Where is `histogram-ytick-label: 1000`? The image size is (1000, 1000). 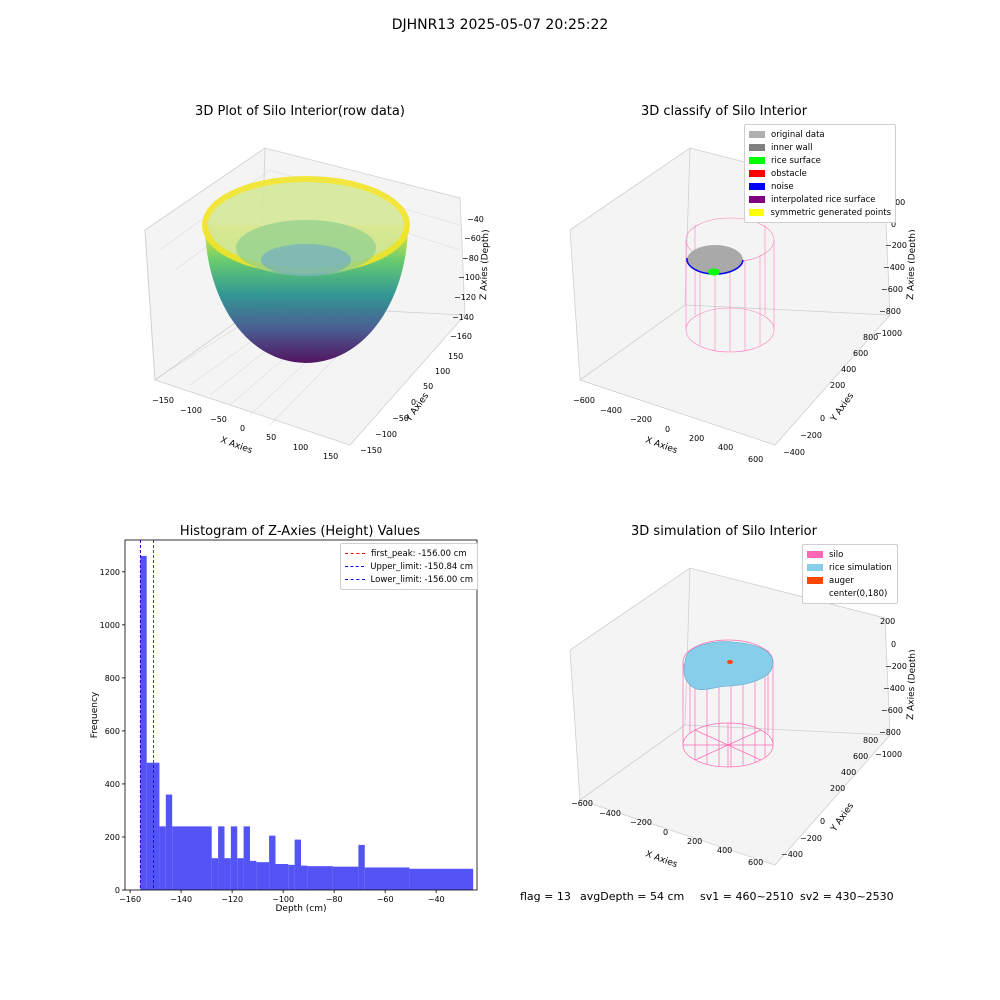
histogram-ytick-label: 1000 is located at coordinates (110, 625).